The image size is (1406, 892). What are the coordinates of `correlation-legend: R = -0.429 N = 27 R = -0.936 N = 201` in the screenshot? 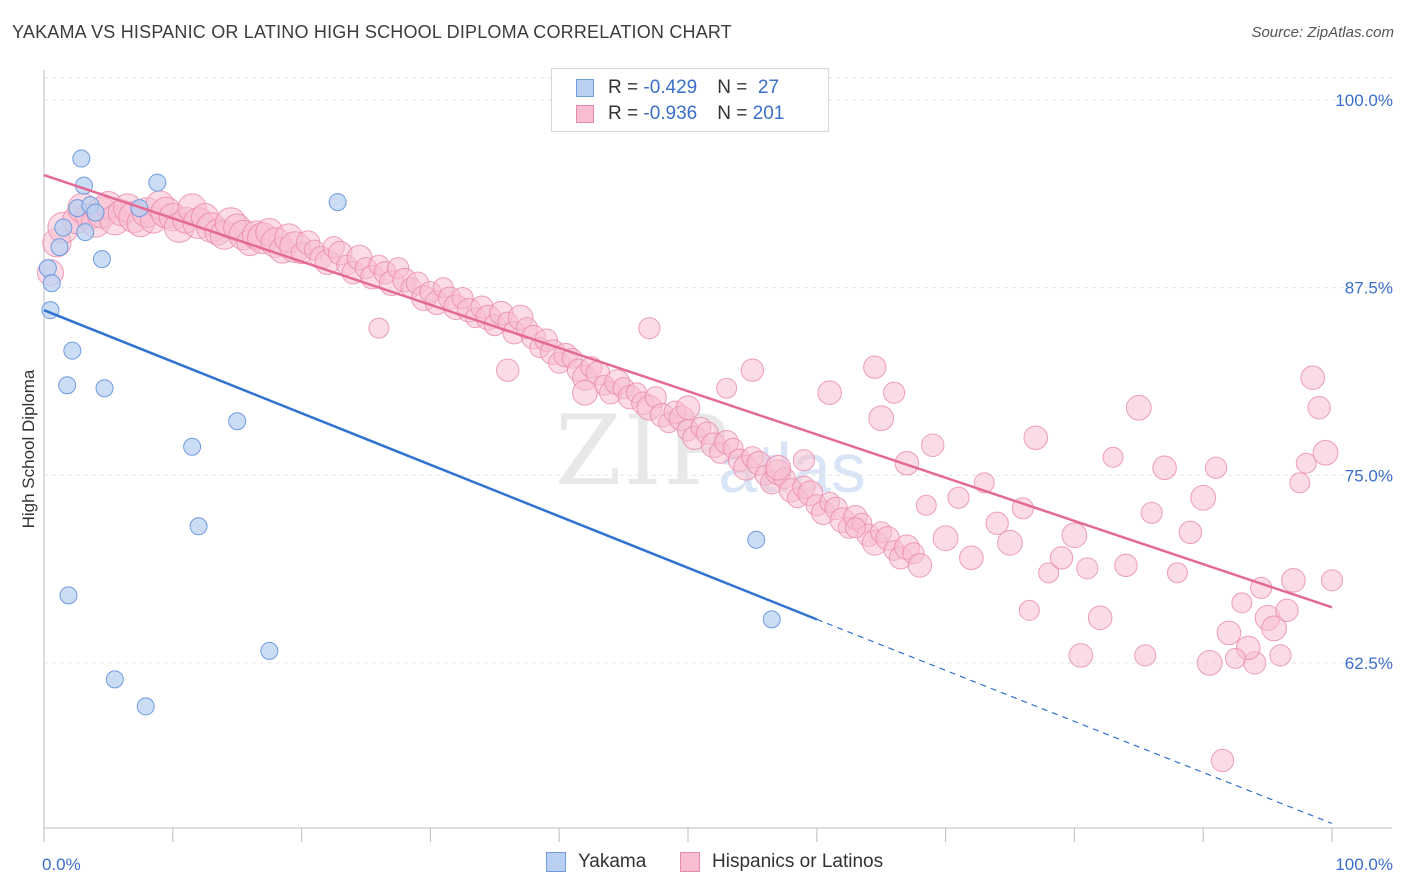 It's located at (690, 100).